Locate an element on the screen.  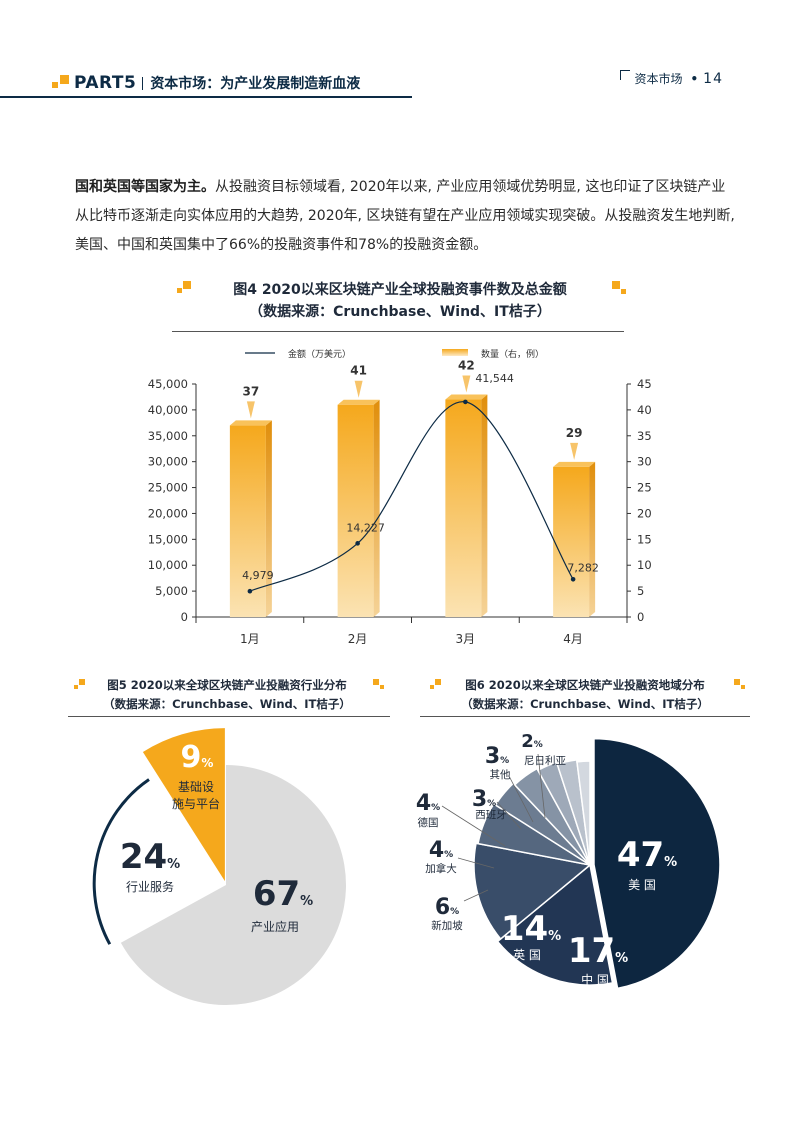
figure4-rule is located at coordinates (398, 331).